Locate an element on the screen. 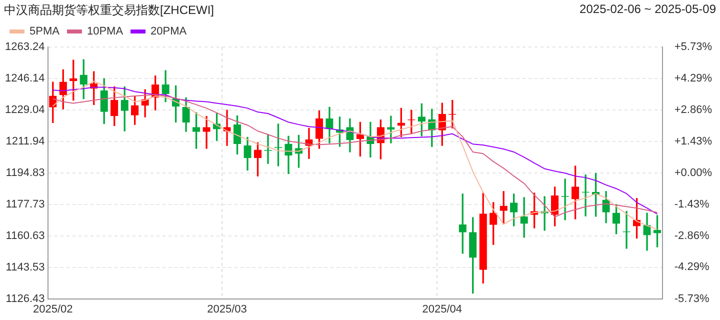 This screenshot has width=720, height=320. y2-tick-label: -5.73% is located at coordinates (692, 298).